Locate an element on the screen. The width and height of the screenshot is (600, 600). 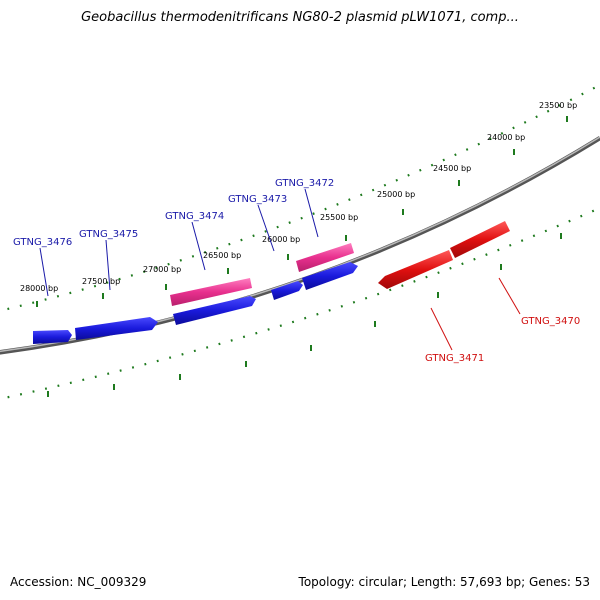
tick-label: 25500 bp is located at coordinates (339, 217).